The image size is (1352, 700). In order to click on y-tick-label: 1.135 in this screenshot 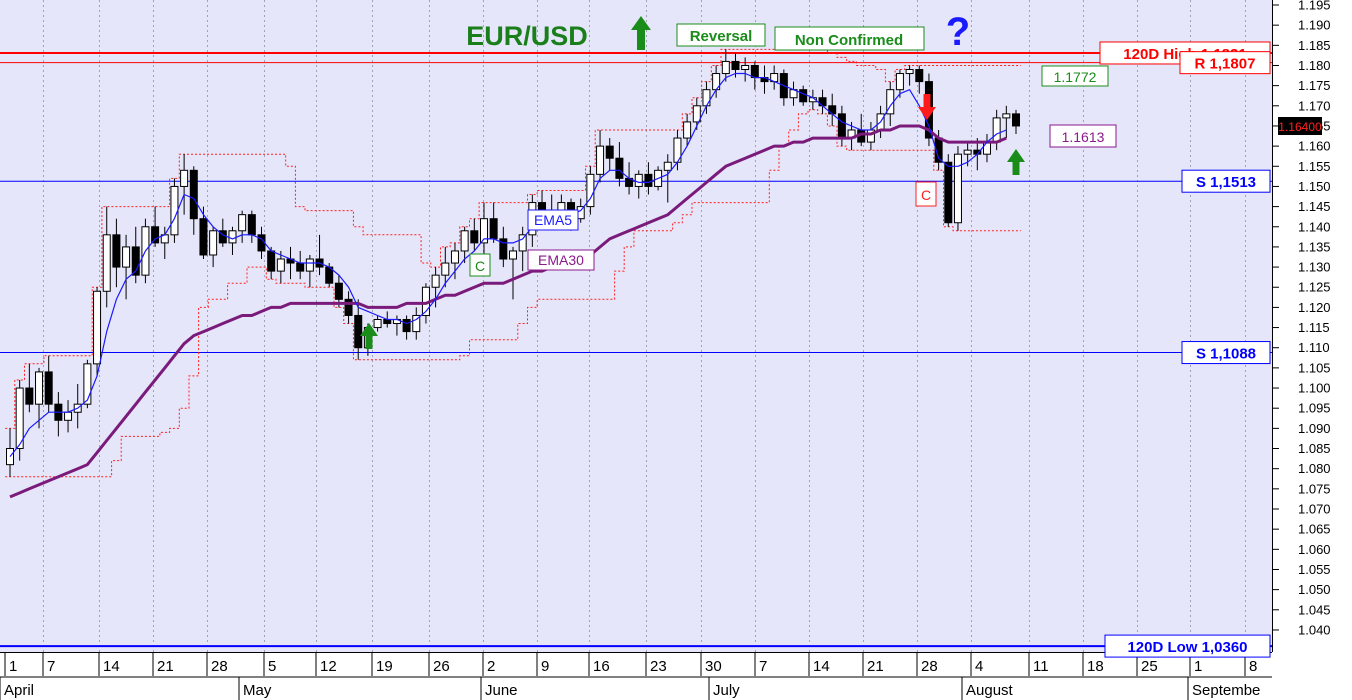, I will do `click(1314, 246)`.